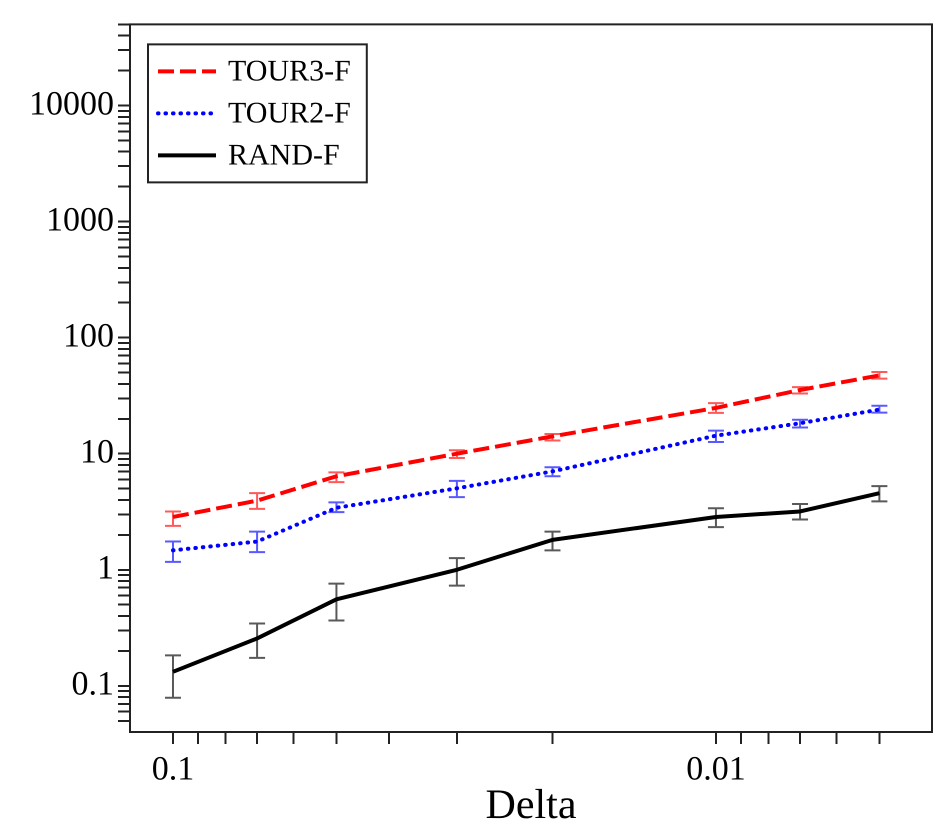 This screenshot has width=935, height=832. I want to click on y-tick-label: 1000, so click(80, 220).